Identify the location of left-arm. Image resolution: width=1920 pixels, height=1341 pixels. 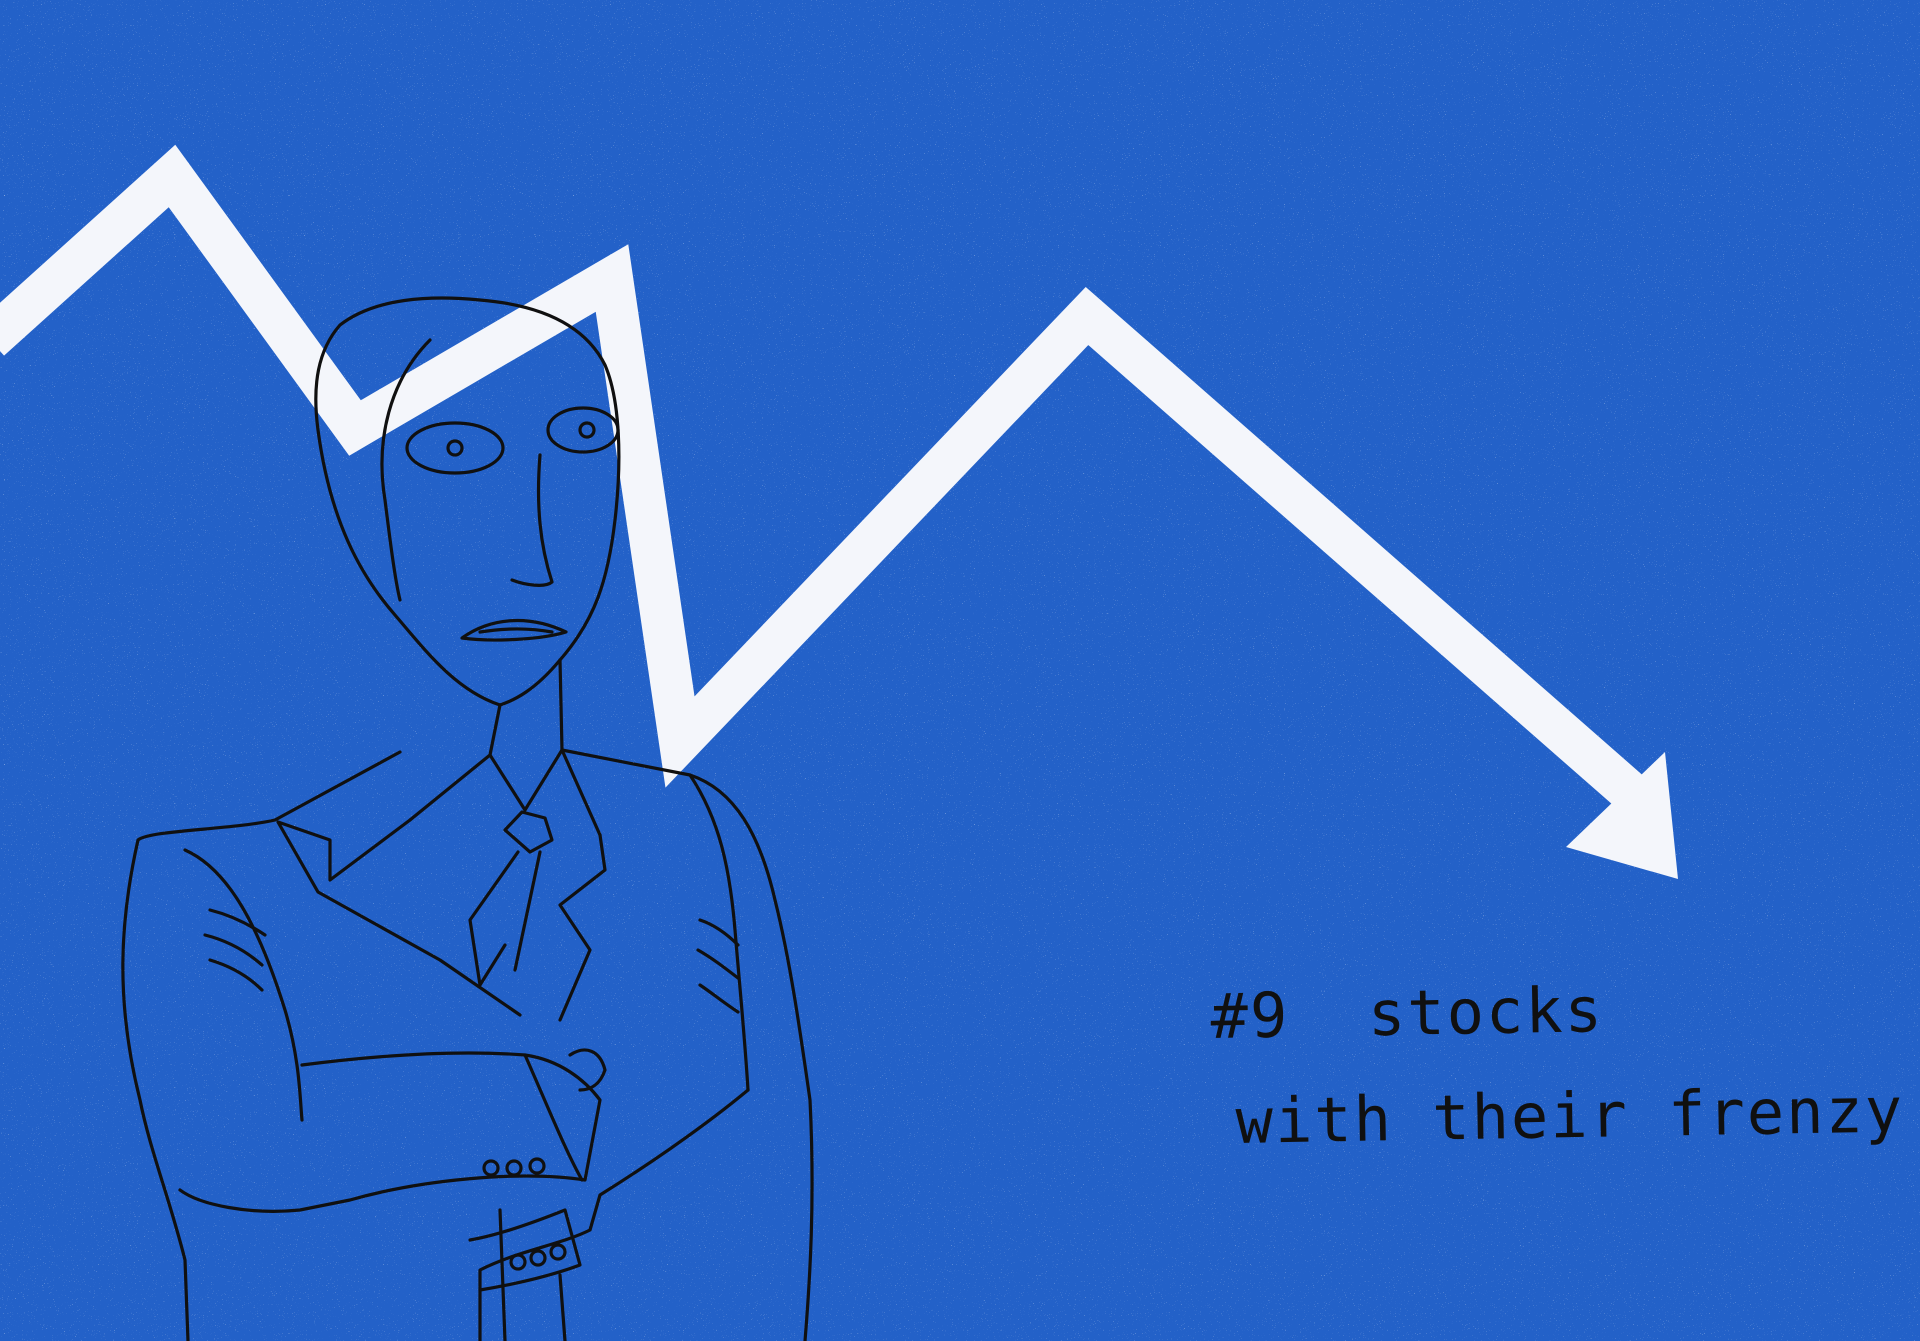
(243, 985).